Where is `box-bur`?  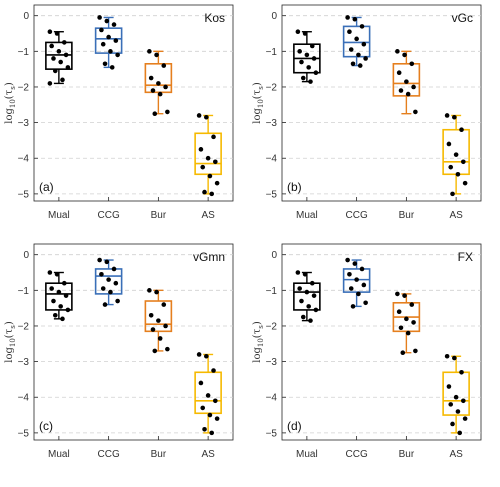
box-bur is located at coordinates (158, 82).